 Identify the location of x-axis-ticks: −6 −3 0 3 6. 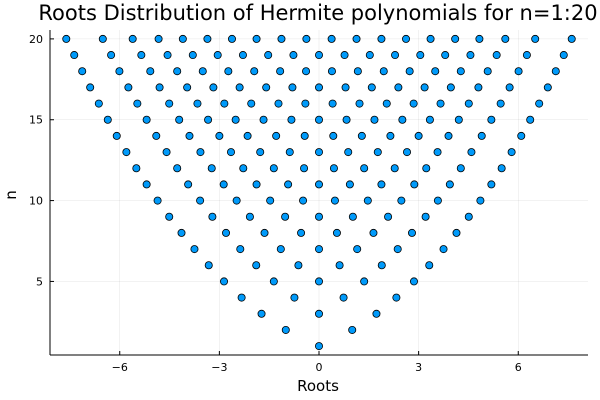
(317, 362).